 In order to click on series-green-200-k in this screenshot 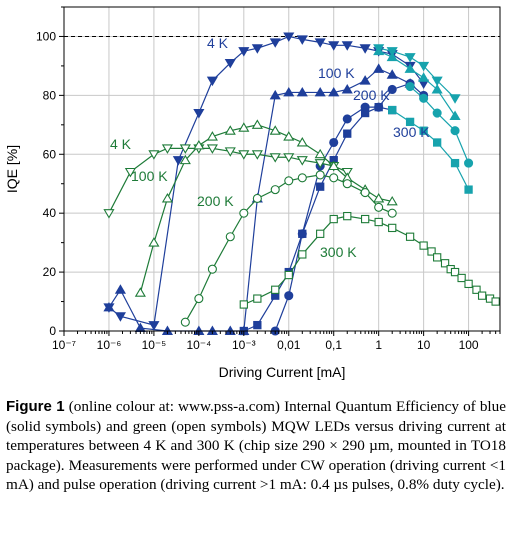, I will do `click(288, 248)`.